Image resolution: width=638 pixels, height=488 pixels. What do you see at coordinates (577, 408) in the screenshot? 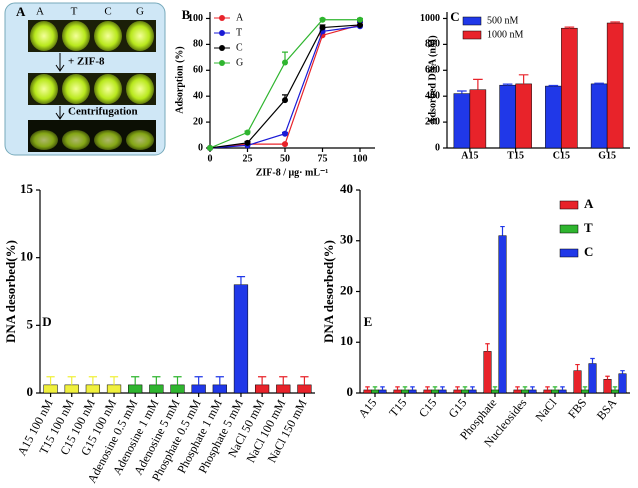
I see `x-tick-label: FBS` at bounding box center [577, 408].